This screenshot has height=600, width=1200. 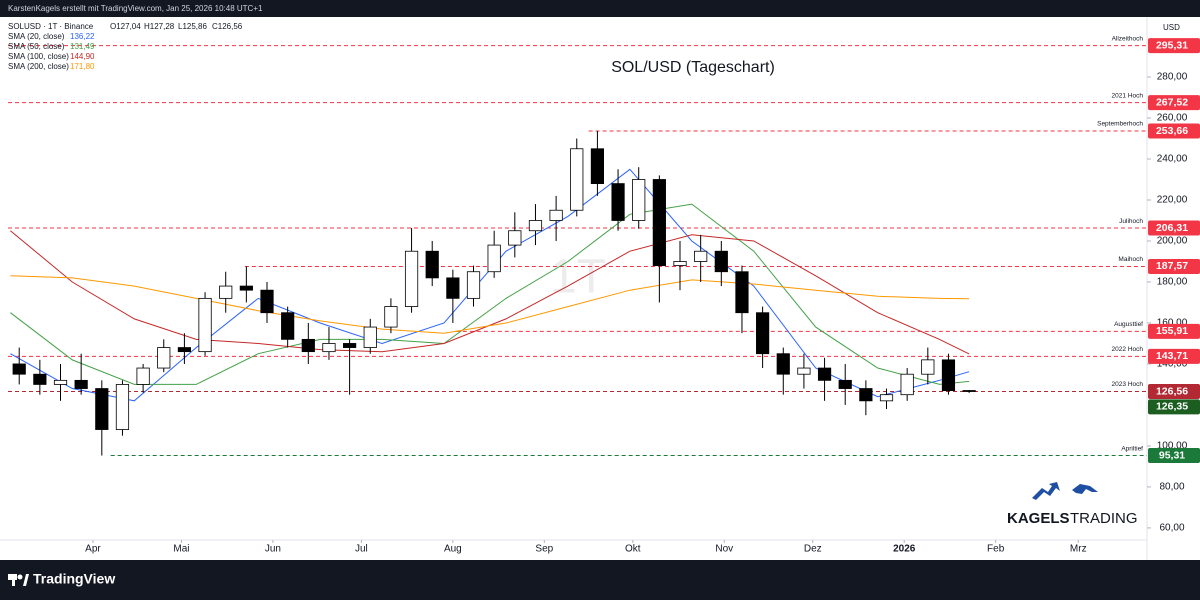 What do you see at coordinates (1172, 241) in the screenshot?
I see `y-tick-label: 200,00` at bounding box center [1172, 241].